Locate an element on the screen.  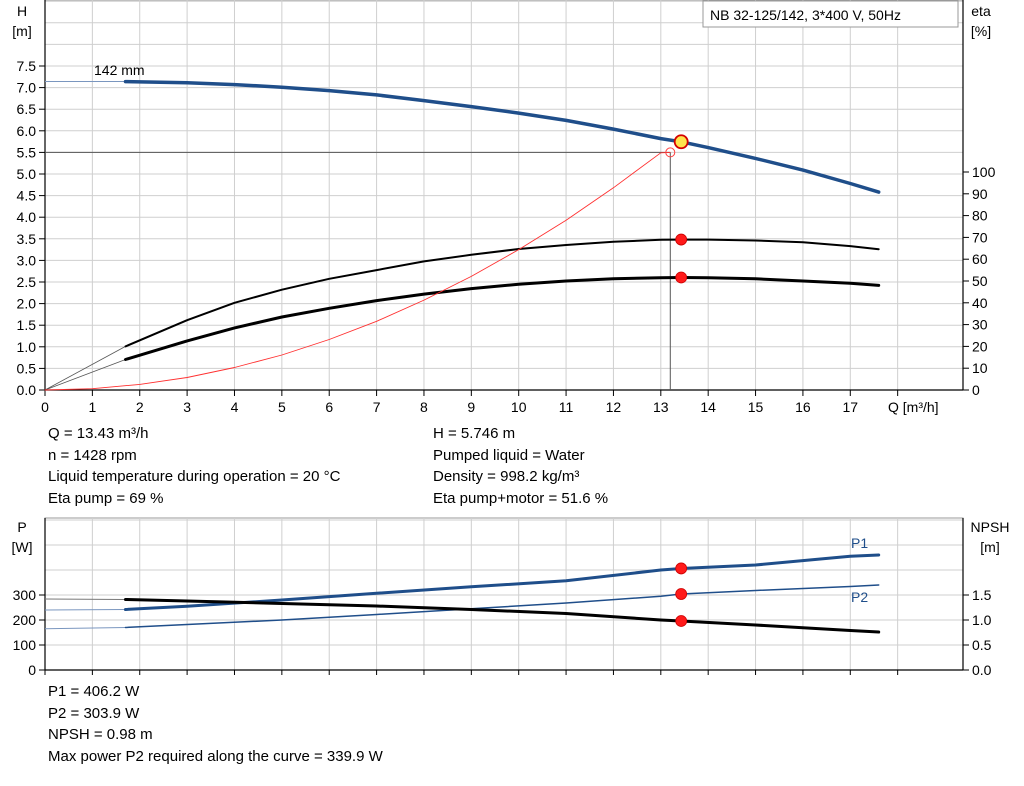
chart1-x-tick-label: 11 is located at coordinates (566, 407).